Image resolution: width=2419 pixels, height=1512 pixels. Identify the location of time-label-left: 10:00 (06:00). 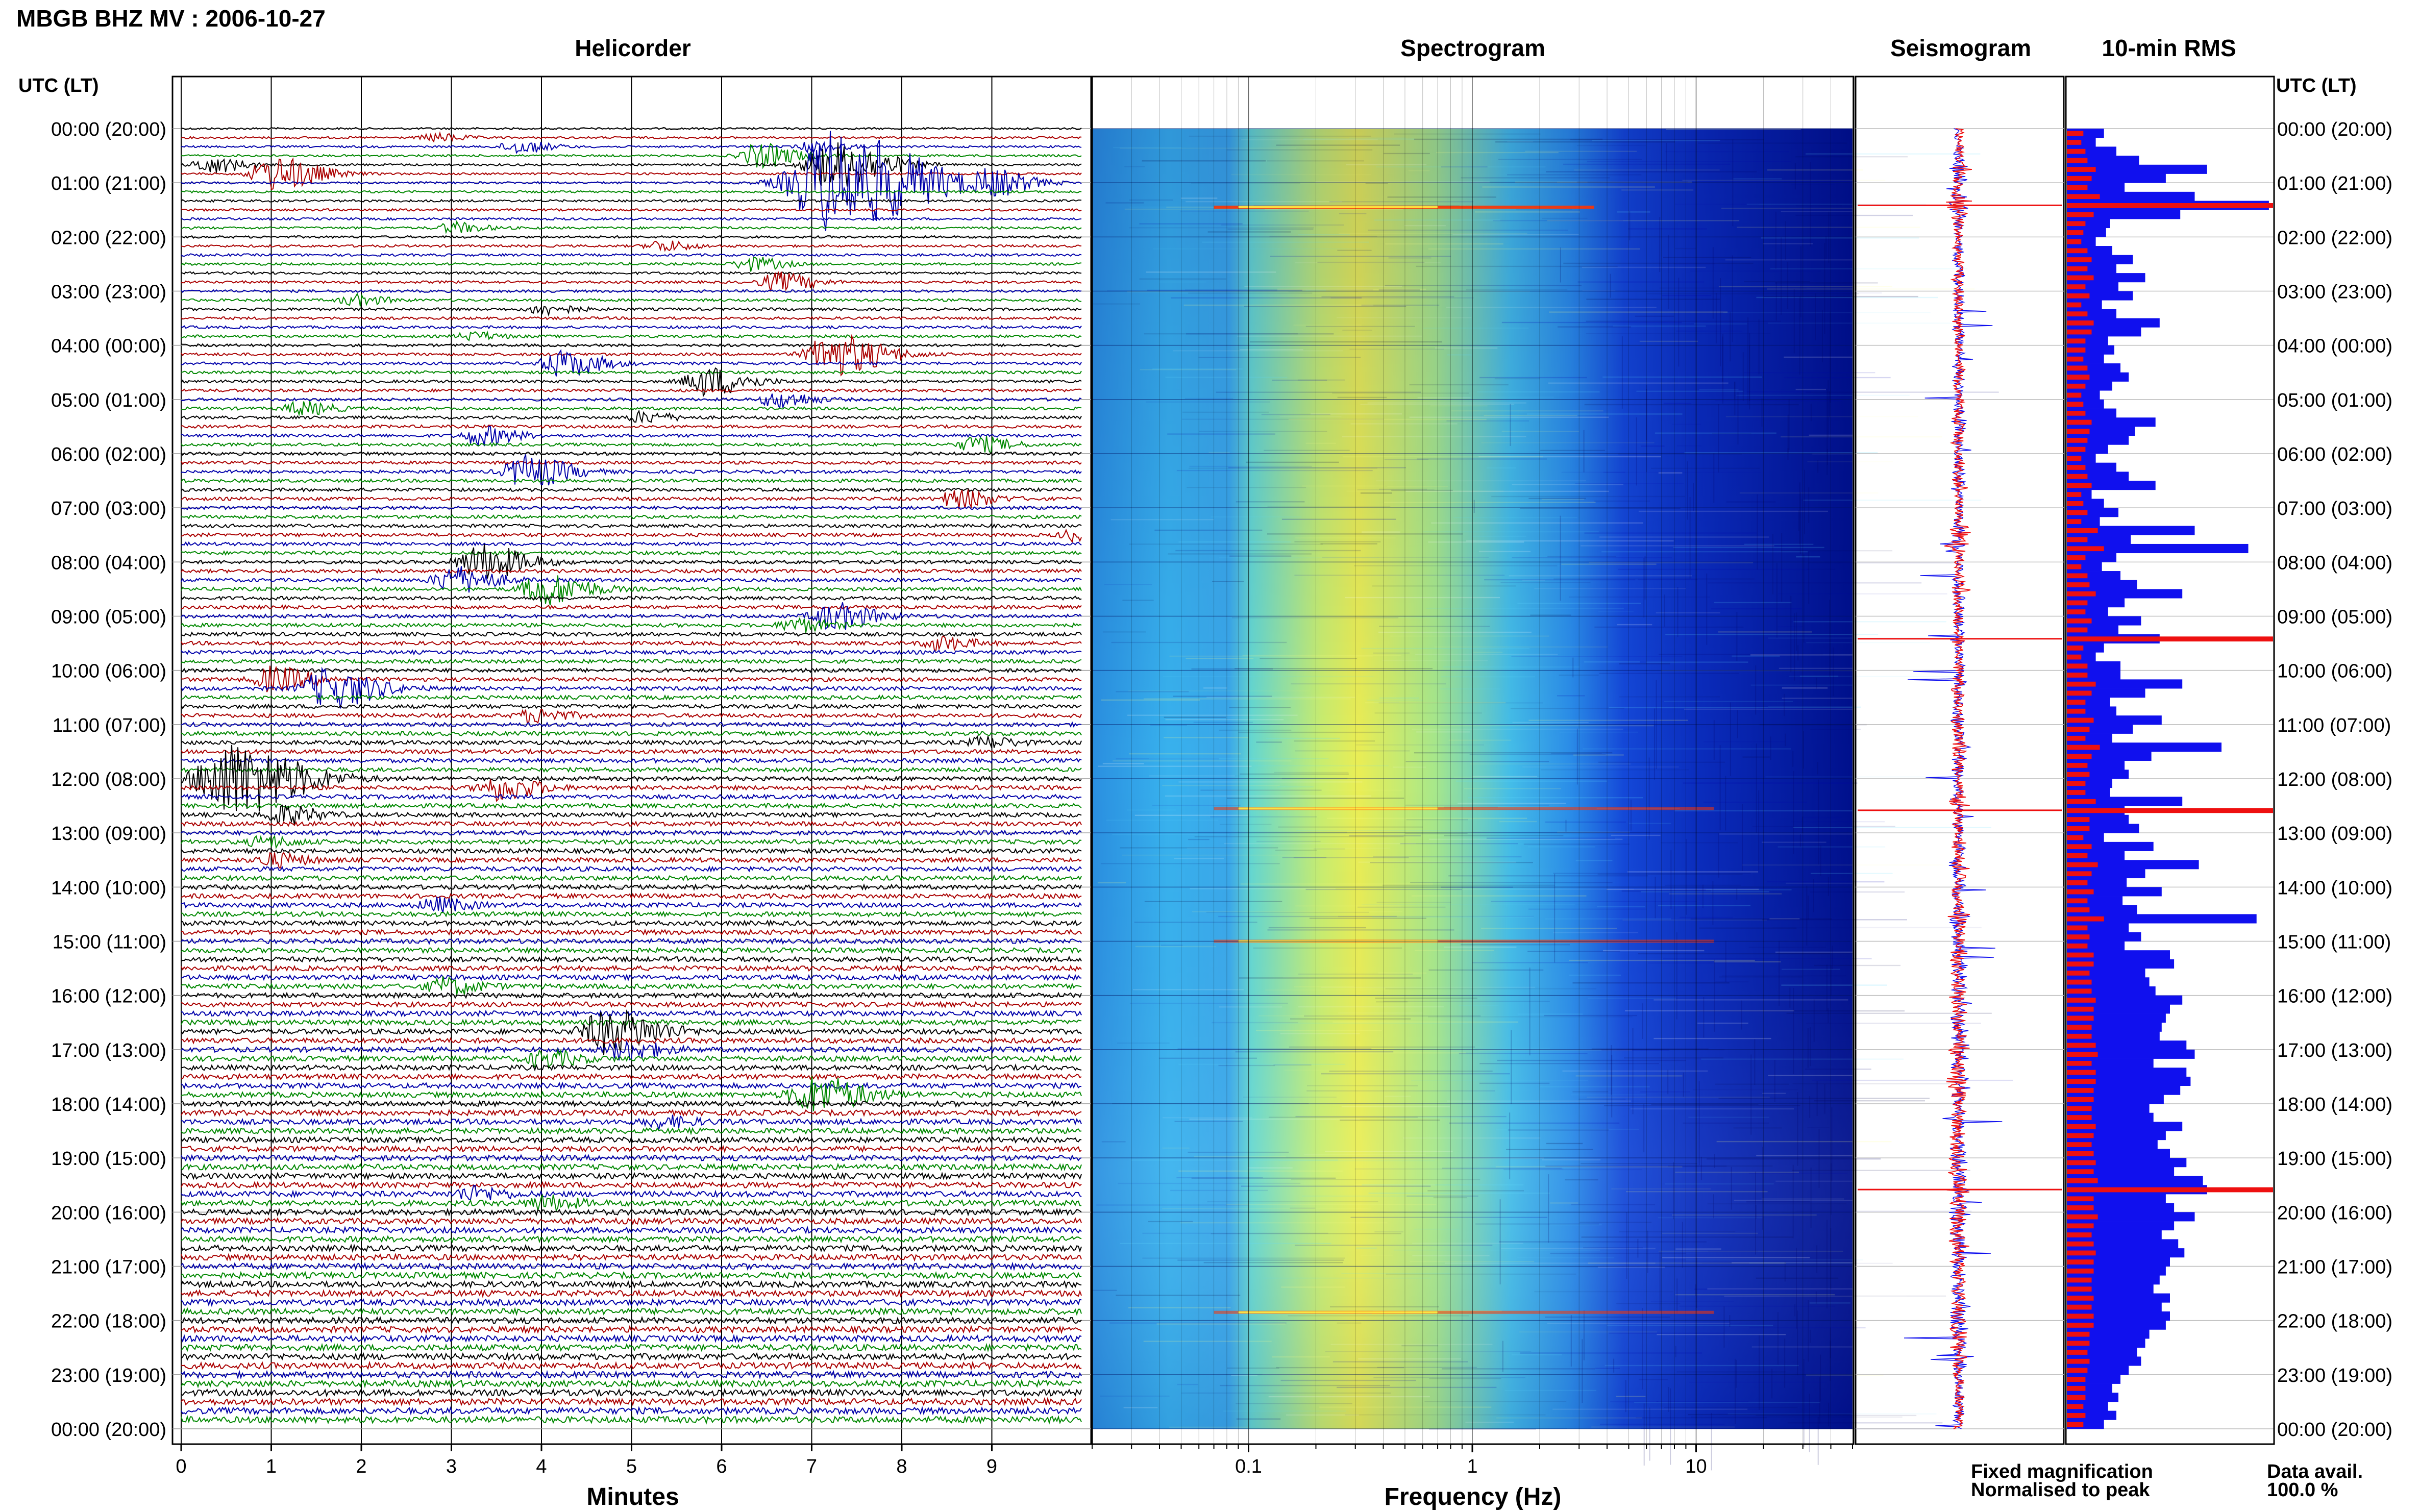
(108, 671).